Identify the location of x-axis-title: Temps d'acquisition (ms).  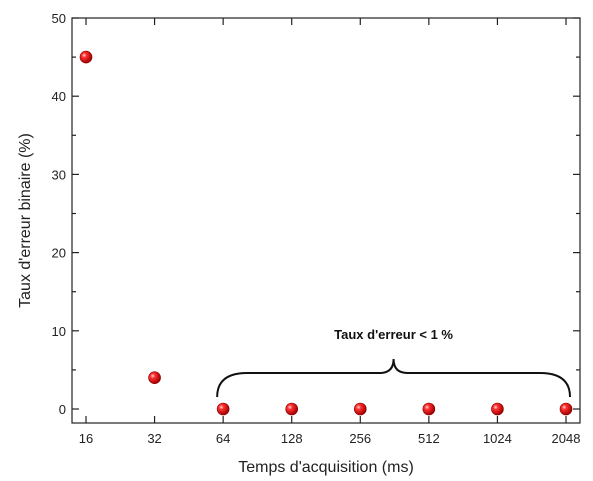
(326, 467).